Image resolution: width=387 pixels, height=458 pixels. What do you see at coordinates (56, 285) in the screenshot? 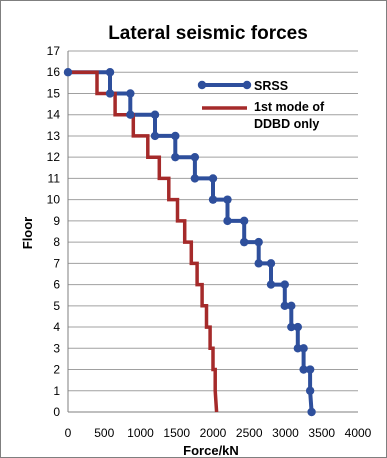
I see `y-tick-label: 6` at bounding box center [56, 285].